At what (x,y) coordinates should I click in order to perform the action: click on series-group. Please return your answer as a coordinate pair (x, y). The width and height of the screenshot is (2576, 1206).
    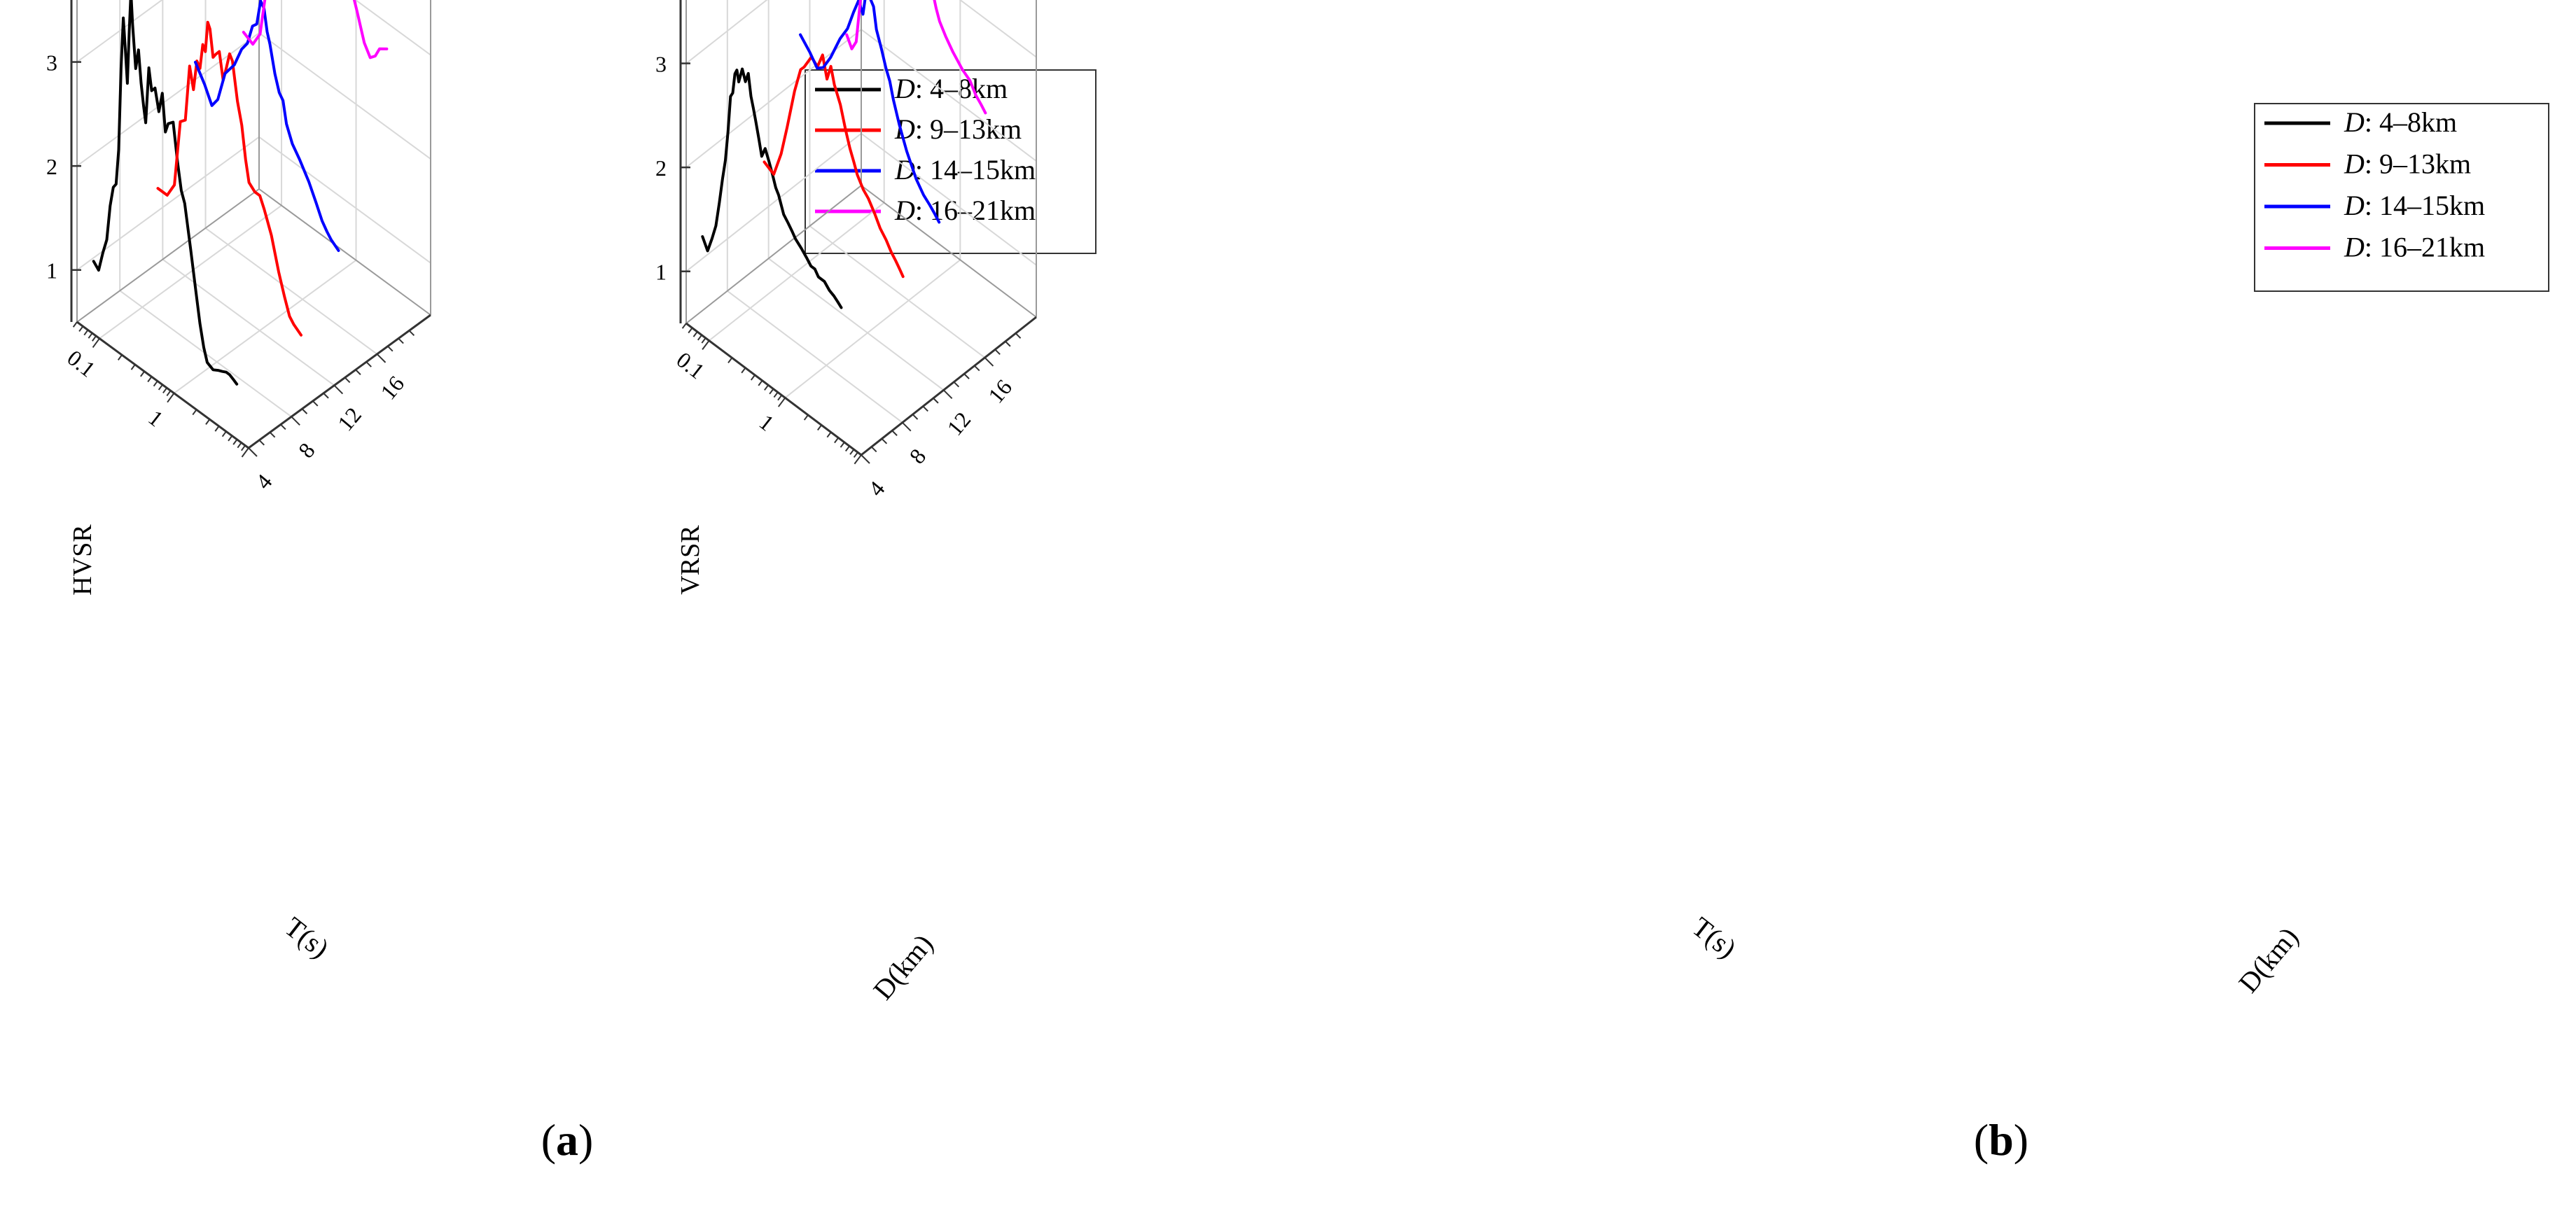
    Looking at the image, I should click on (240, 193).